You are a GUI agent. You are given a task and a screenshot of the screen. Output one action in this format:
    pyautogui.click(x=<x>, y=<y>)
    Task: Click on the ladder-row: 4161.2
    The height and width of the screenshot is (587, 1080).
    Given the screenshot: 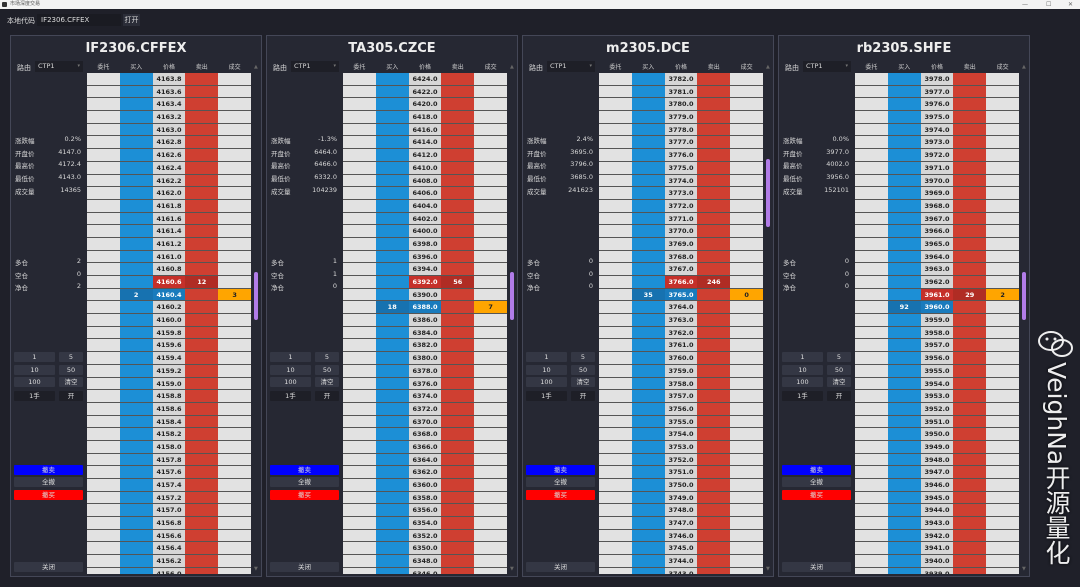 What is the action you would take?
    pyautogui.click(x=169, y=244)
    